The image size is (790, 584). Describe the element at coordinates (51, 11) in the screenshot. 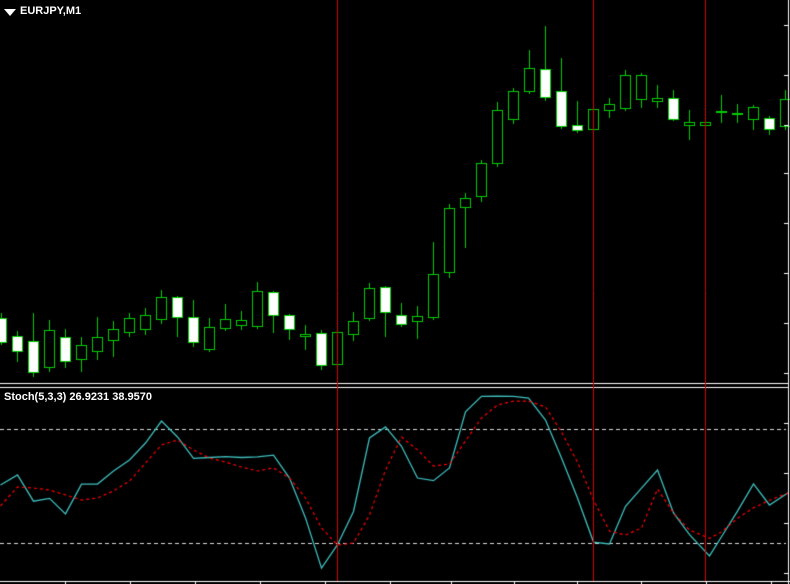

I see `symbol-period-label: EURJPY,M1` at that location.